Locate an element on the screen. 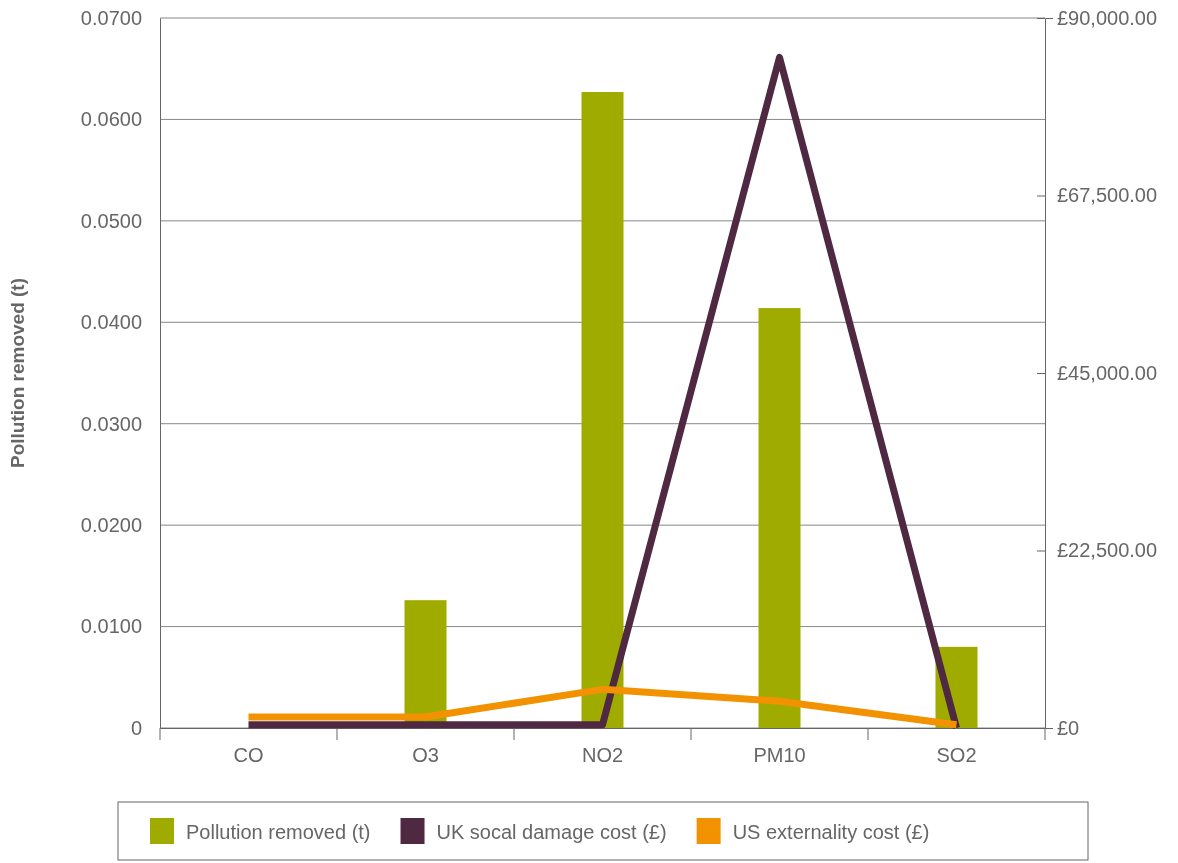 The width and height of the screenshot is (1178, 863). y-tick-label: 0.0500 is located at coordinates (111, 220).